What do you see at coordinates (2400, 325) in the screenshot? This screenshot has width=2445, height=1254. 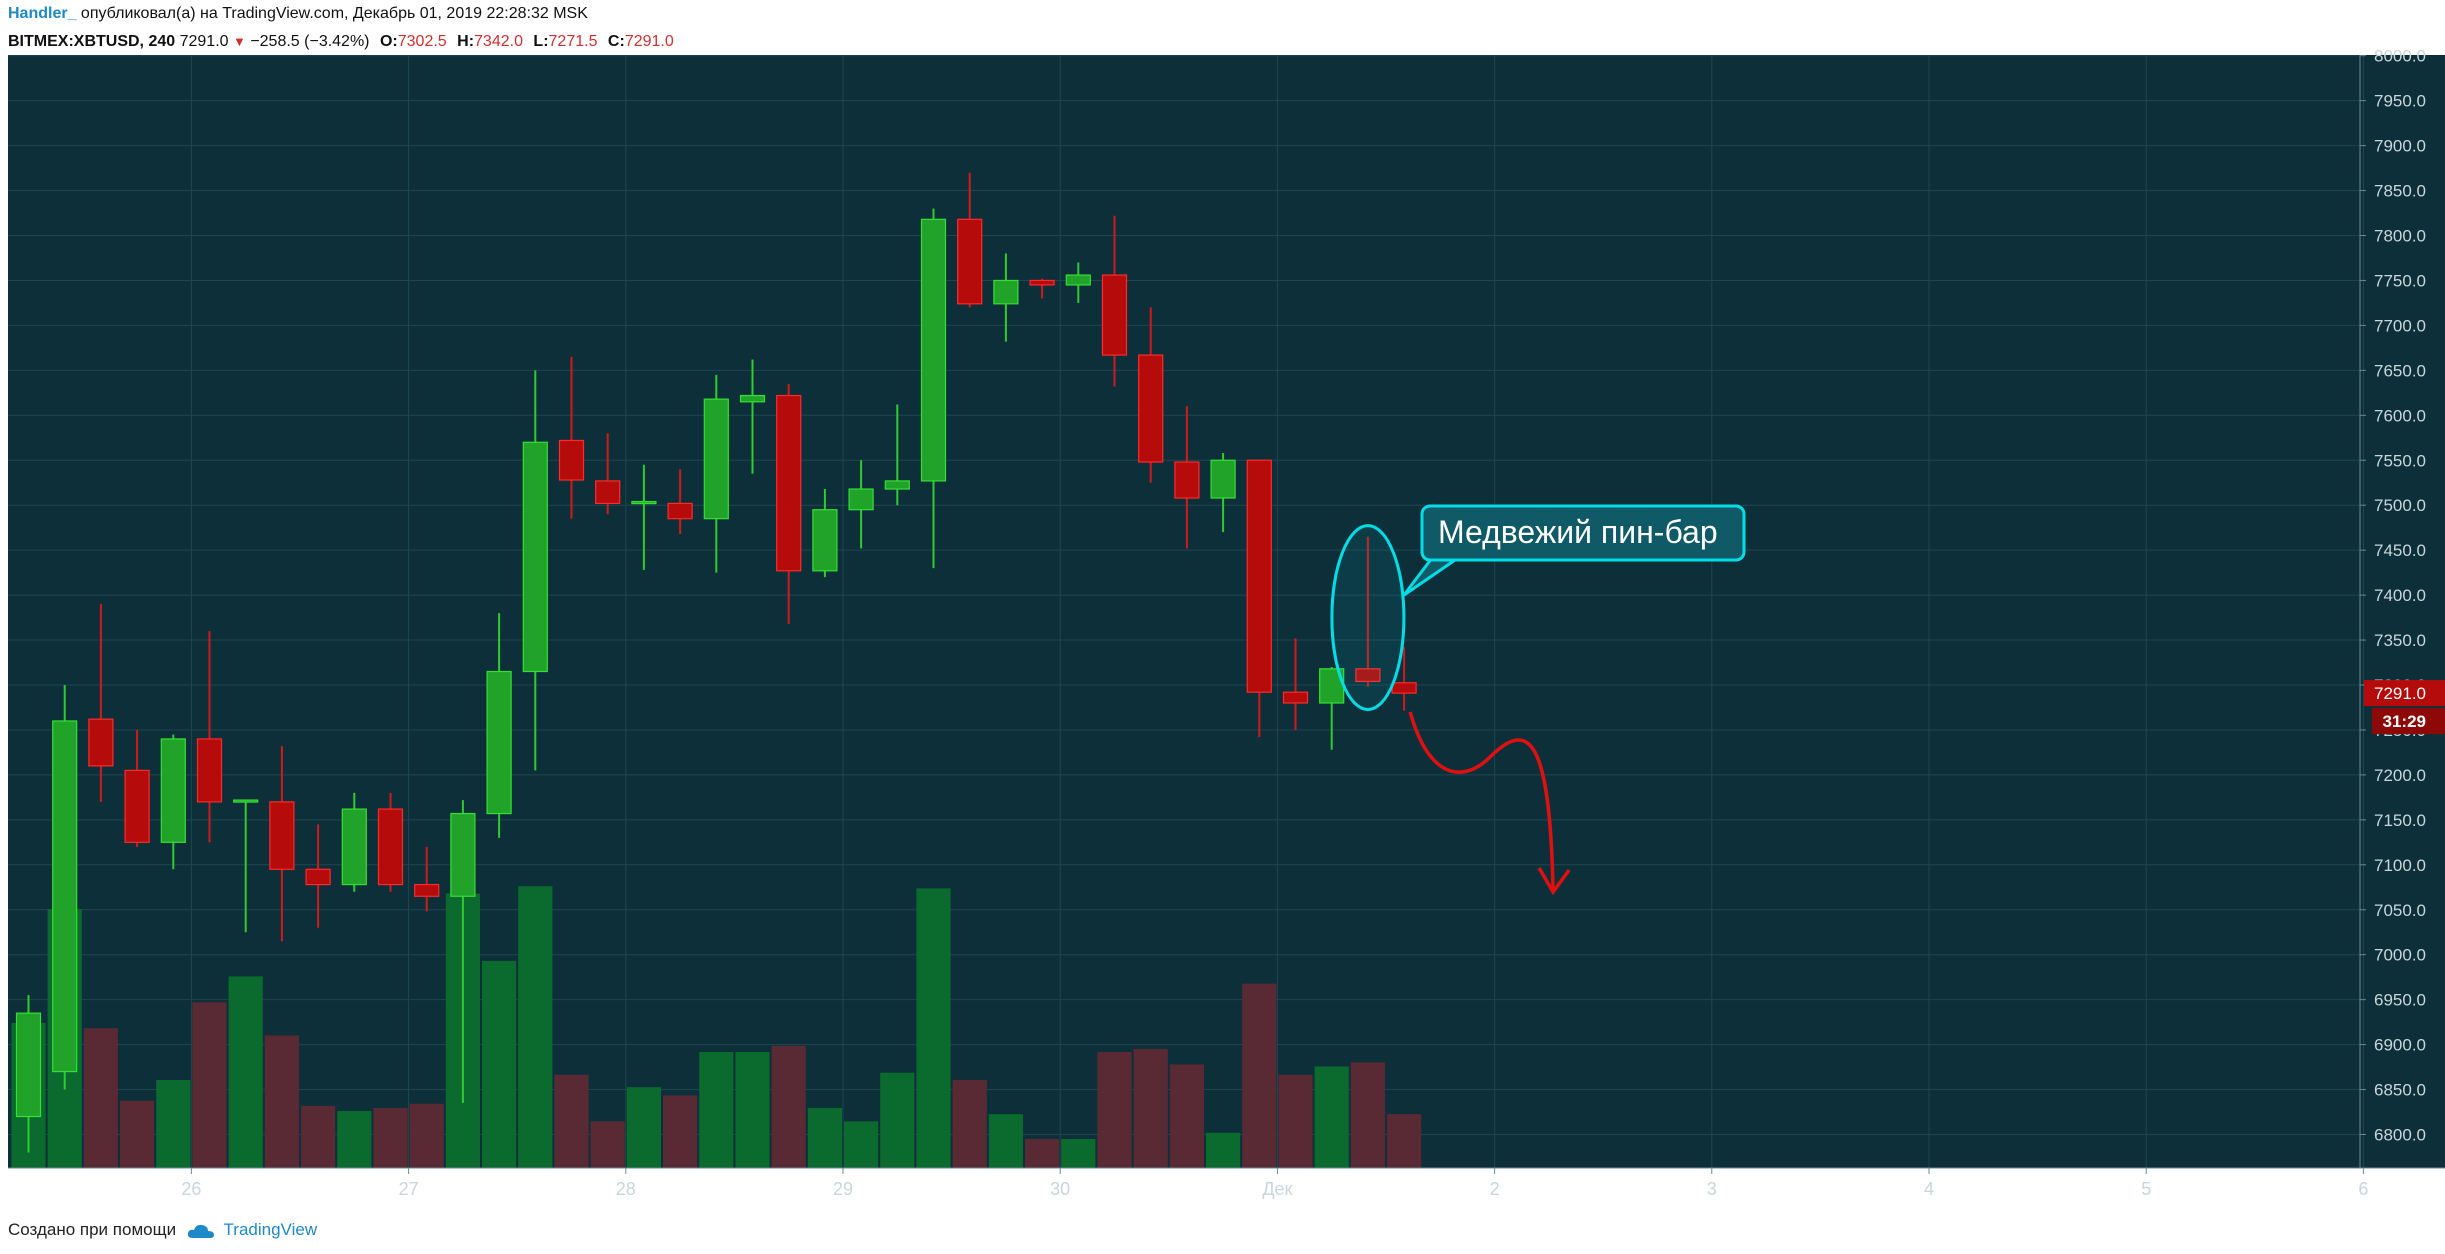 I see `price-tick-label: 7700.0` at bounding box center [2400, 325].